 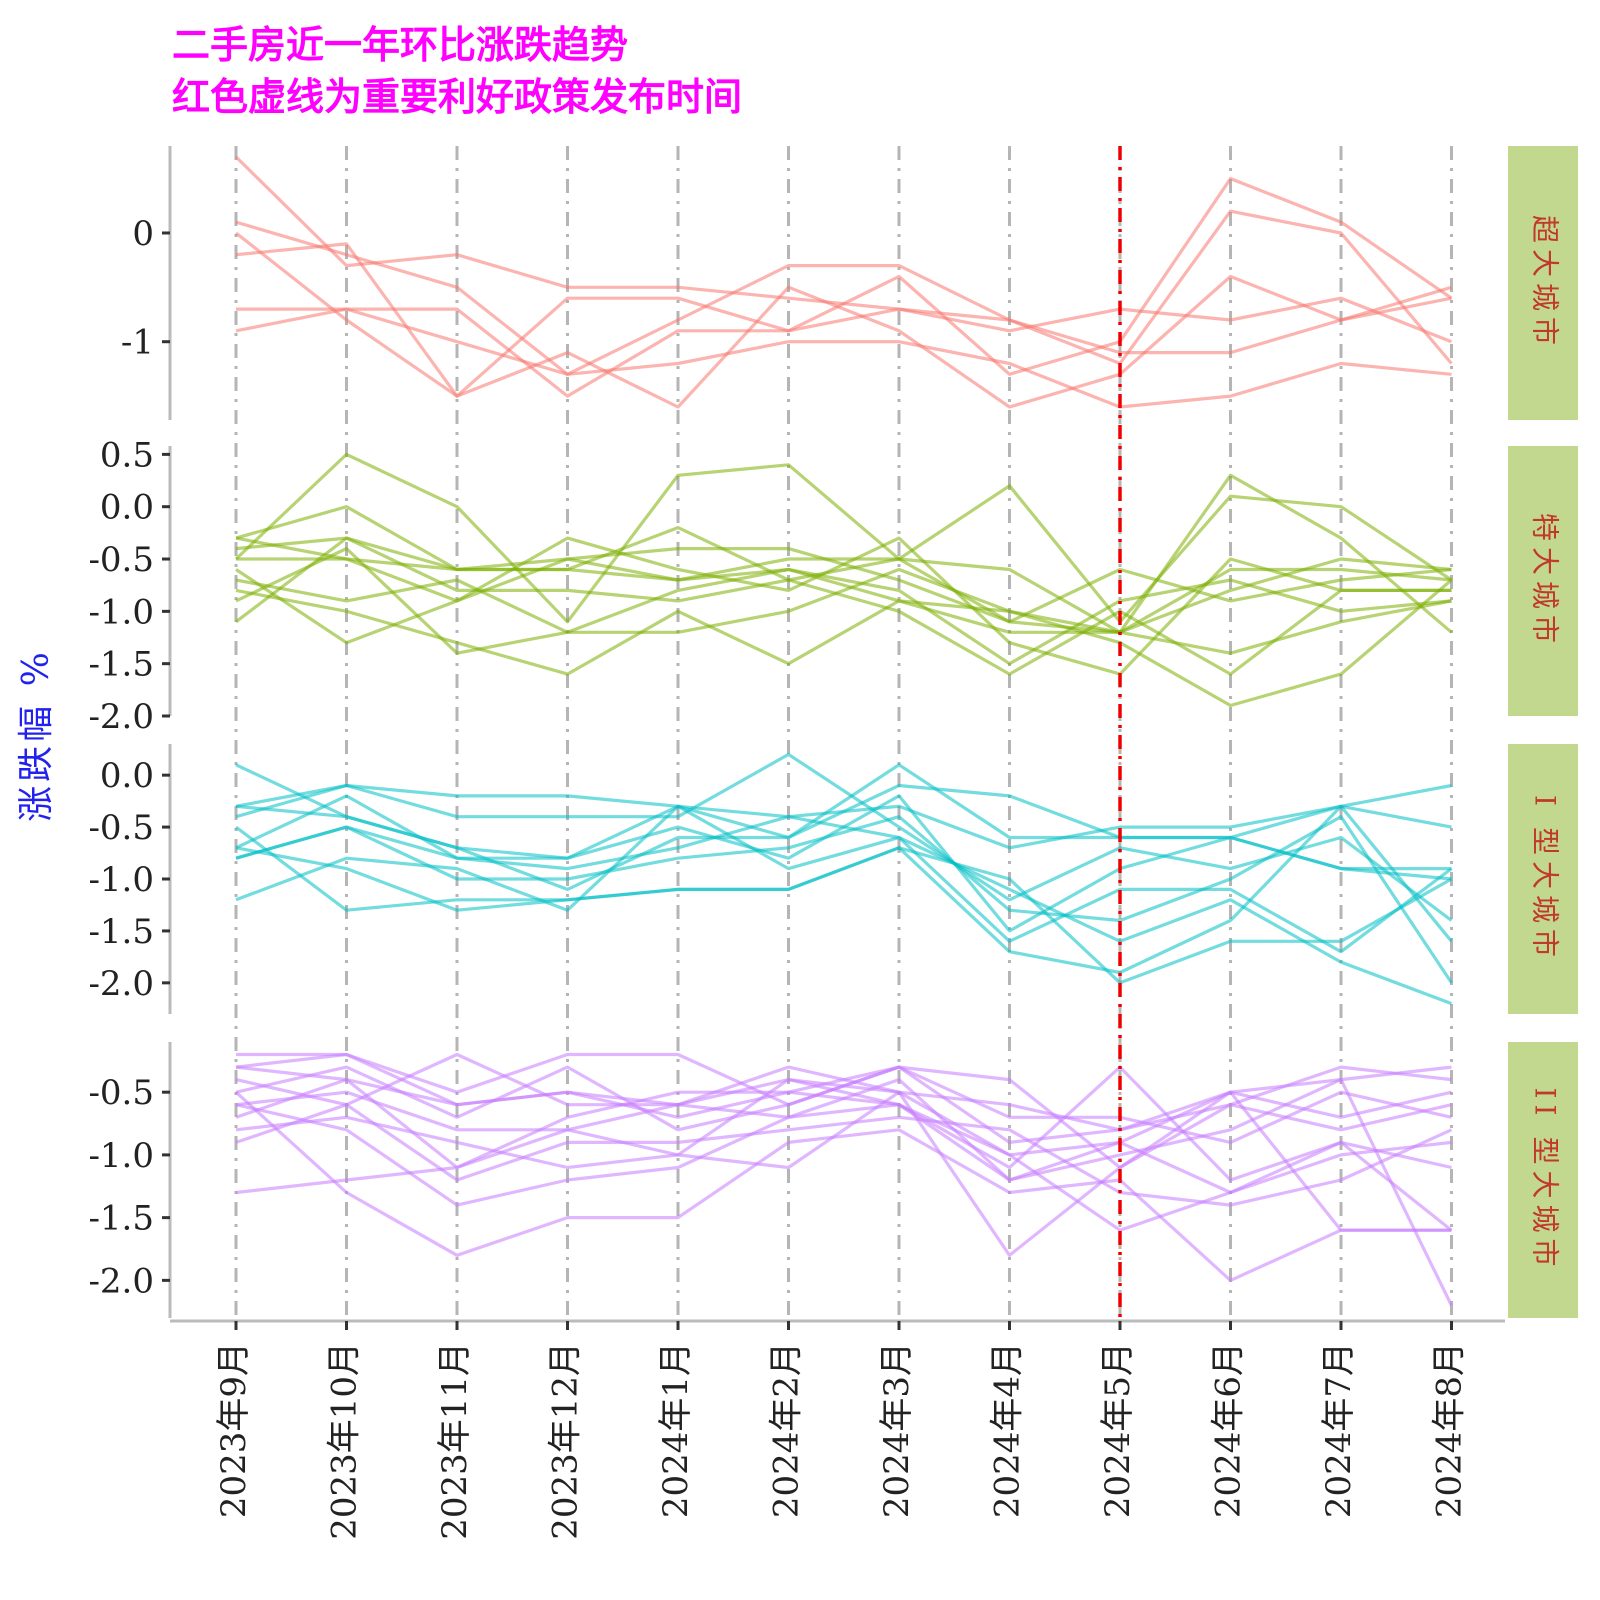 What do you see at coordinates (1545, 879) in the screenshot?
I see `facet-strip-label: I 型大城市` at bounding box center [1545, 879].